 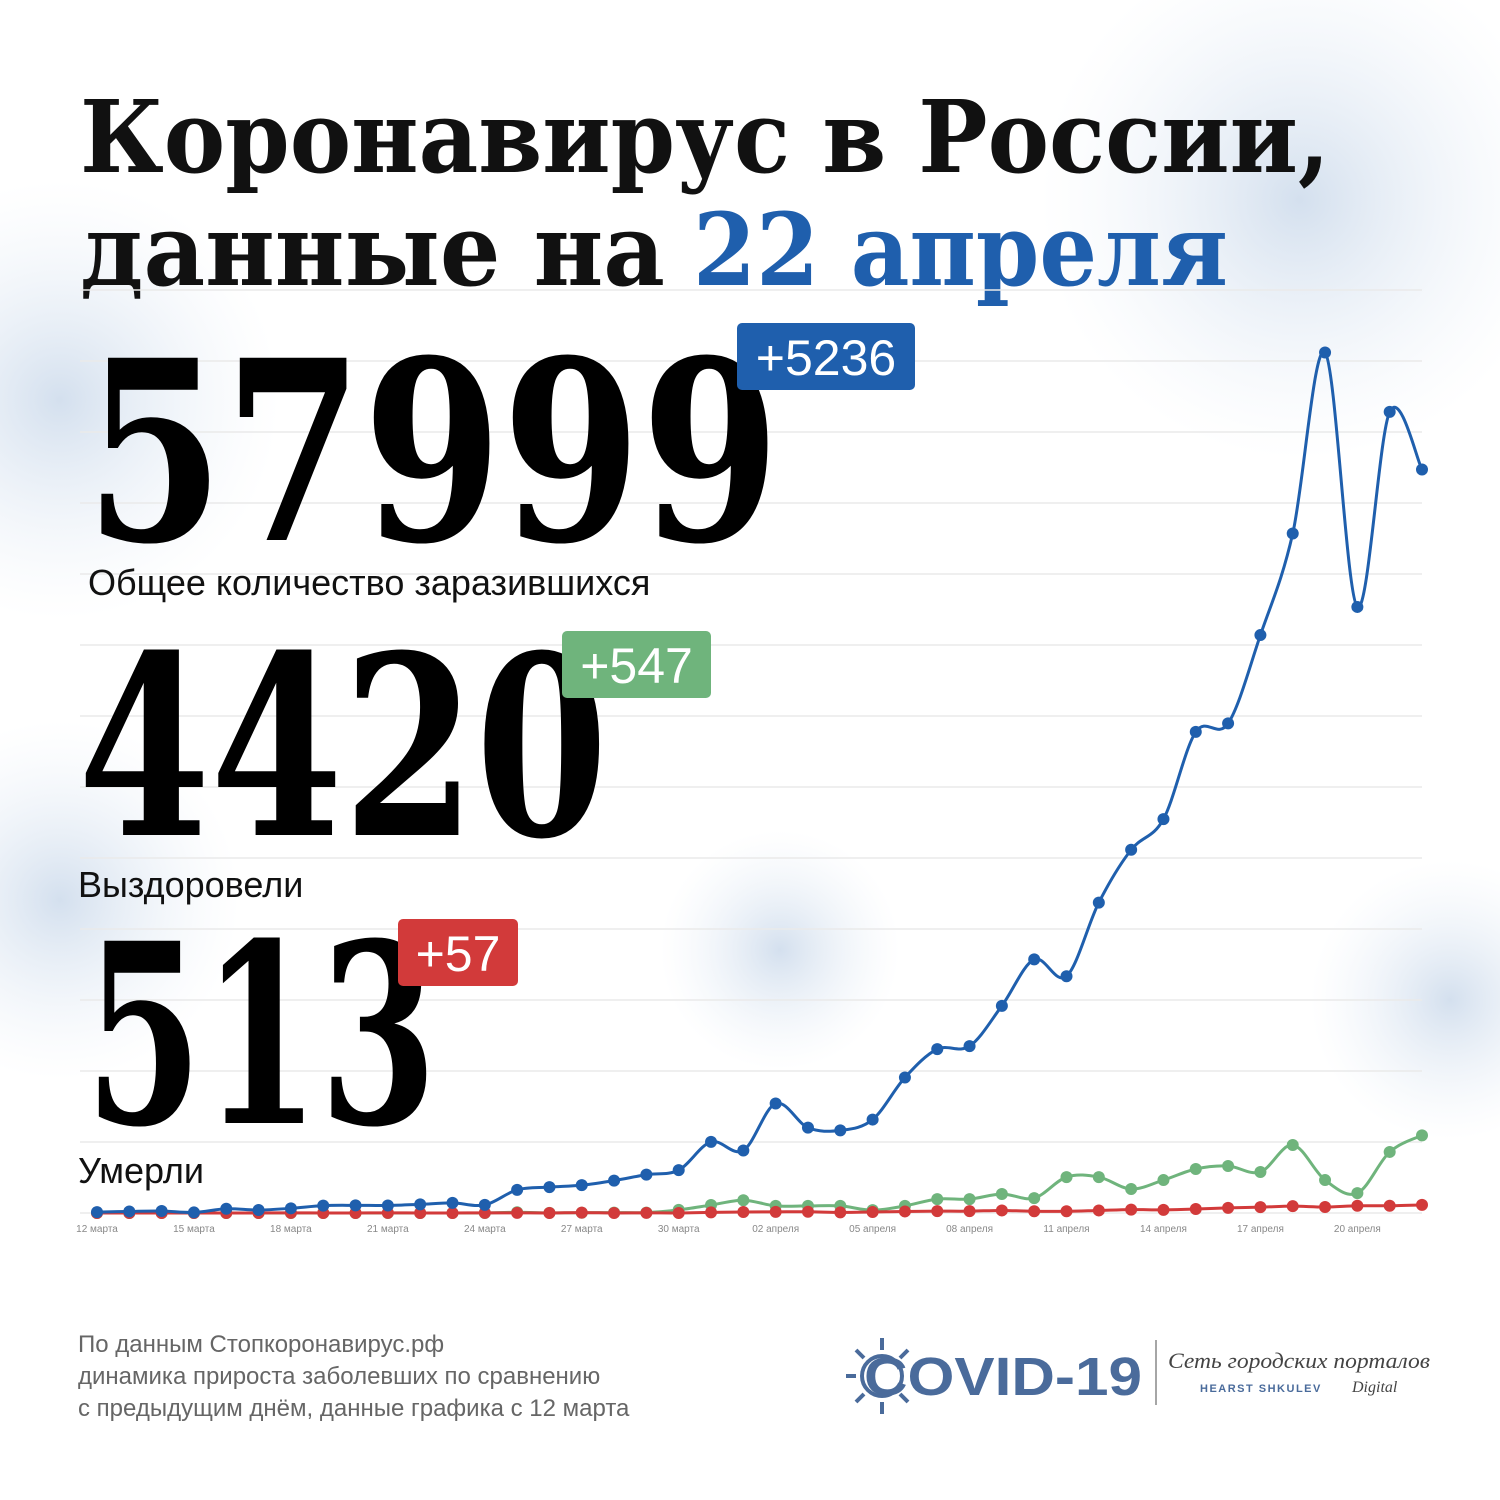 I want to click on x-tick-label: 08 апреля, so click(x=969, y=1229).